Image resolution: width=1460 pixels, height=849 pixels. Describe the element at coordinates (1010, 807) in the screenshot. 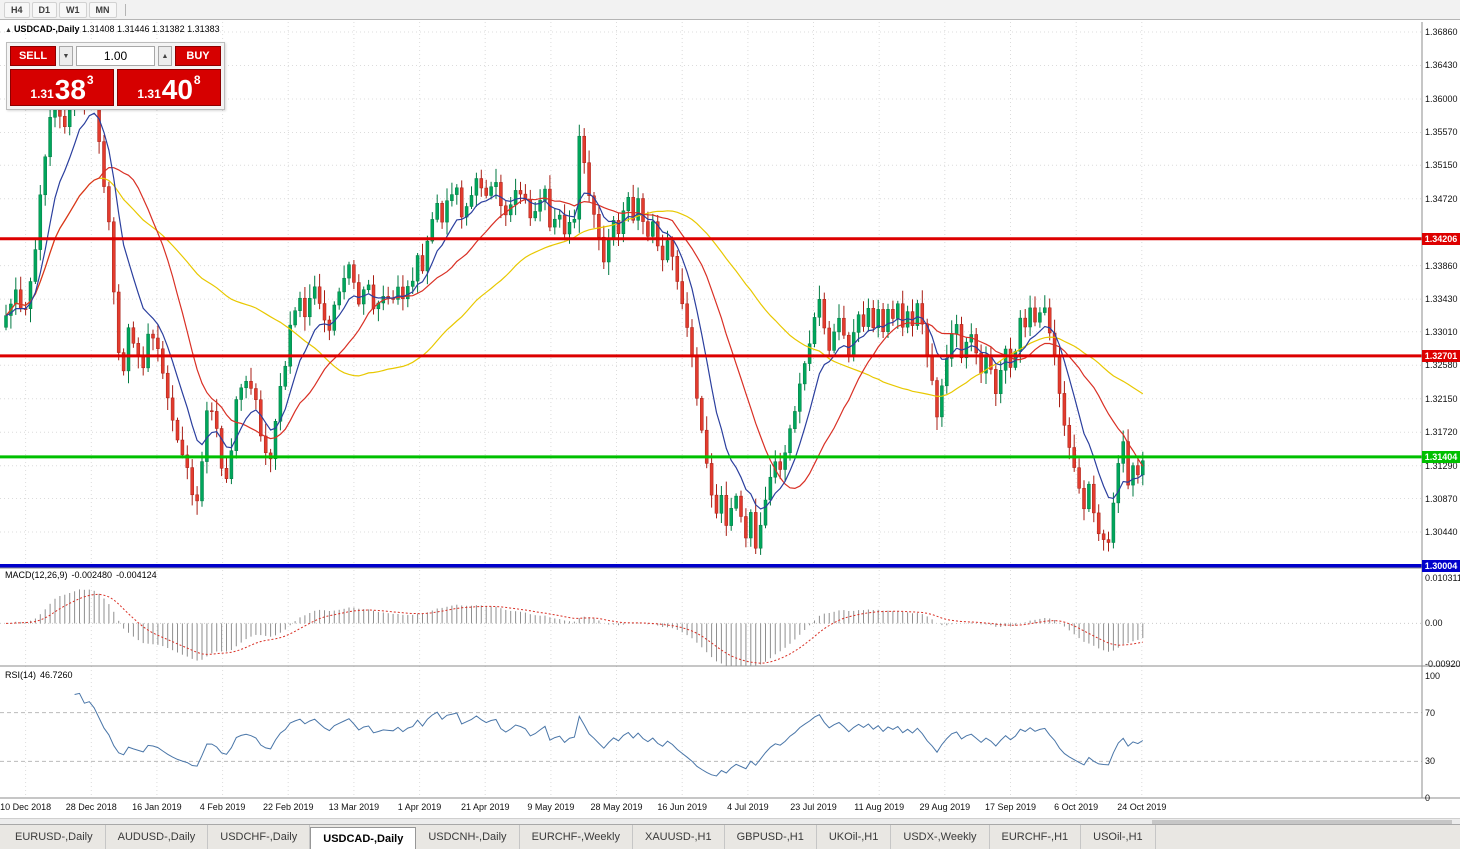

I see `date-axis-label: 17 Sep 2019` at that location.